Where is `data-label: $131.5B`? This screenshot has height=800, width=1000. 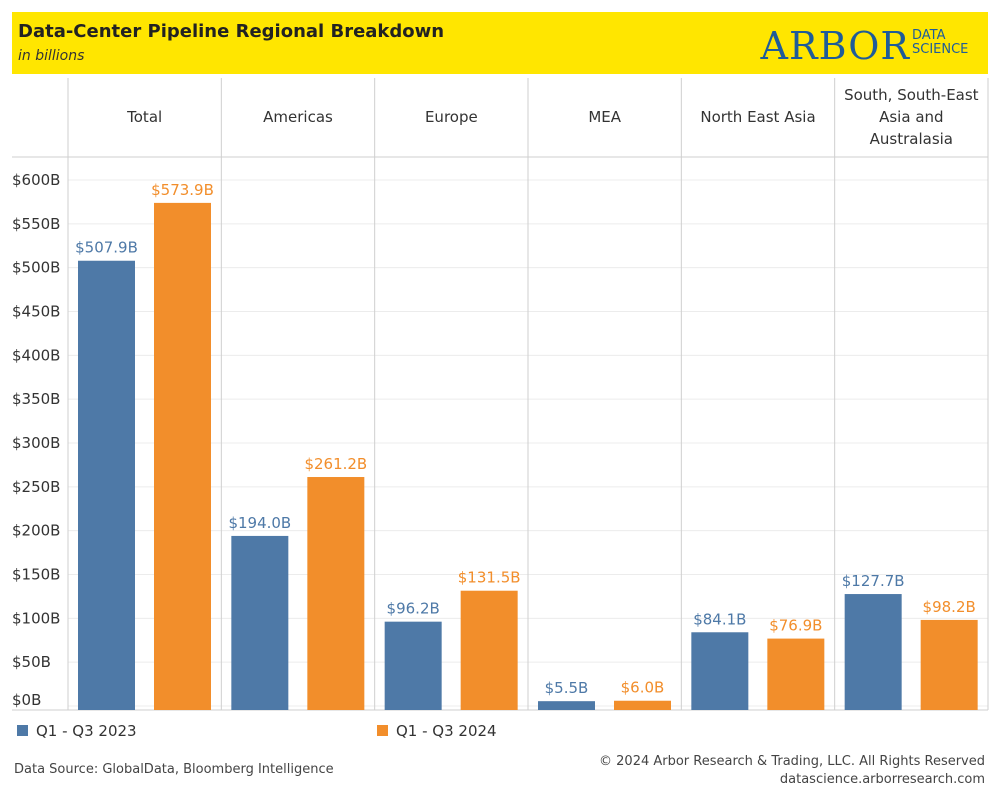 data-label: $131.5B is located at coordinates (489, 578).